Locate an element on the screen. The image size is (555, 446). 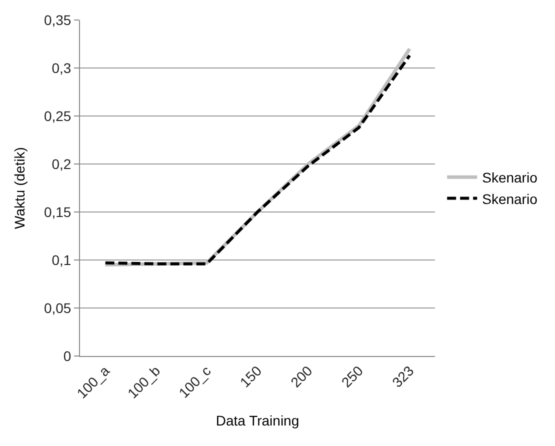
y-tick-label: 0,35 is located at coordinates (58, 20).